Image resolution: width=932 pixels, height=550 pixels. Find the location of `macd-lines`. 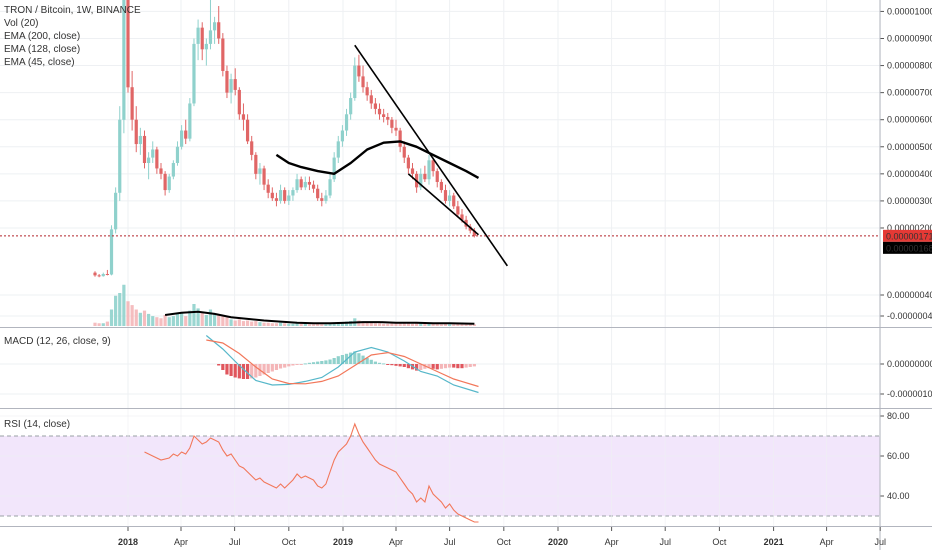

macd-lines is located at coordinates (342, 364).